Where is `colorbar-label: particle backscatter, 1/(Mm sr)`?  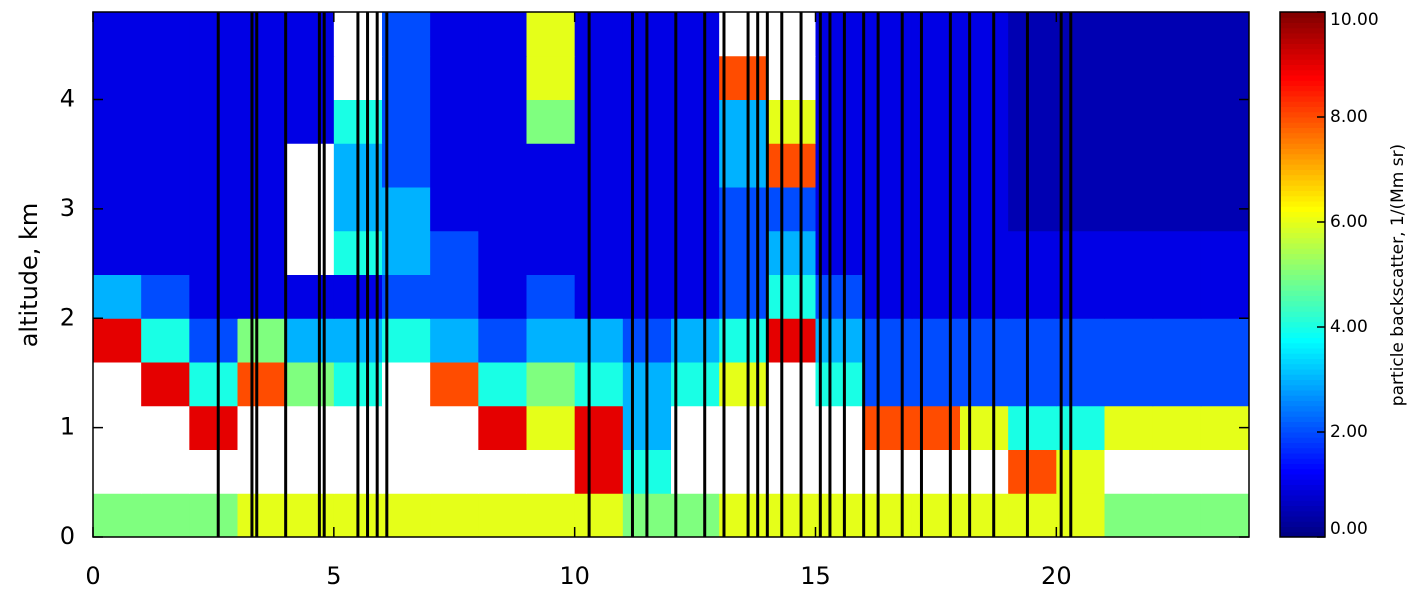
colorbar-label: particle backscatter, 1/(Mm sr) is located at coordinates (1398, 275).